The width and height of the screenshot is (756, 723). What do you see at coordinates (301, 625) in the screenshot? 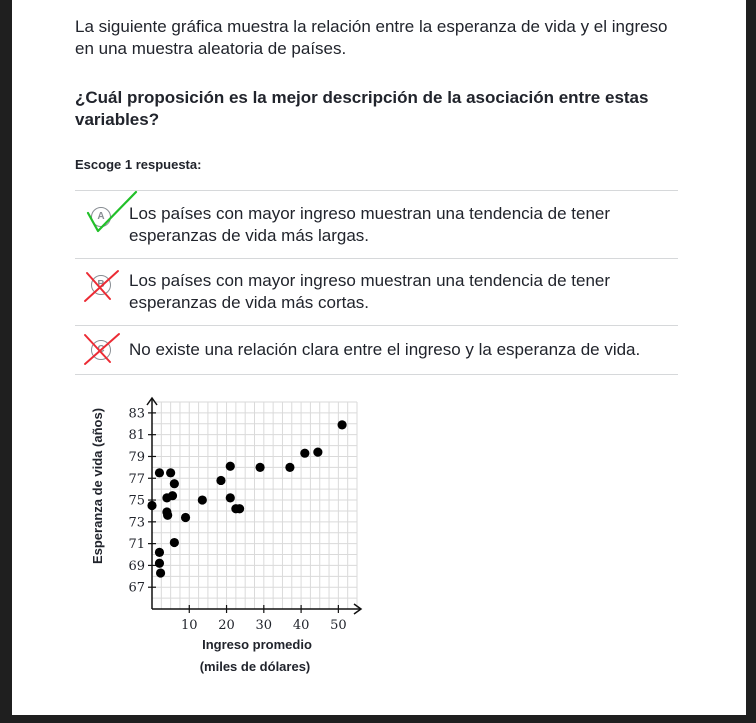
I see `x-tick-label: 40` at bounding box center [301, 625].